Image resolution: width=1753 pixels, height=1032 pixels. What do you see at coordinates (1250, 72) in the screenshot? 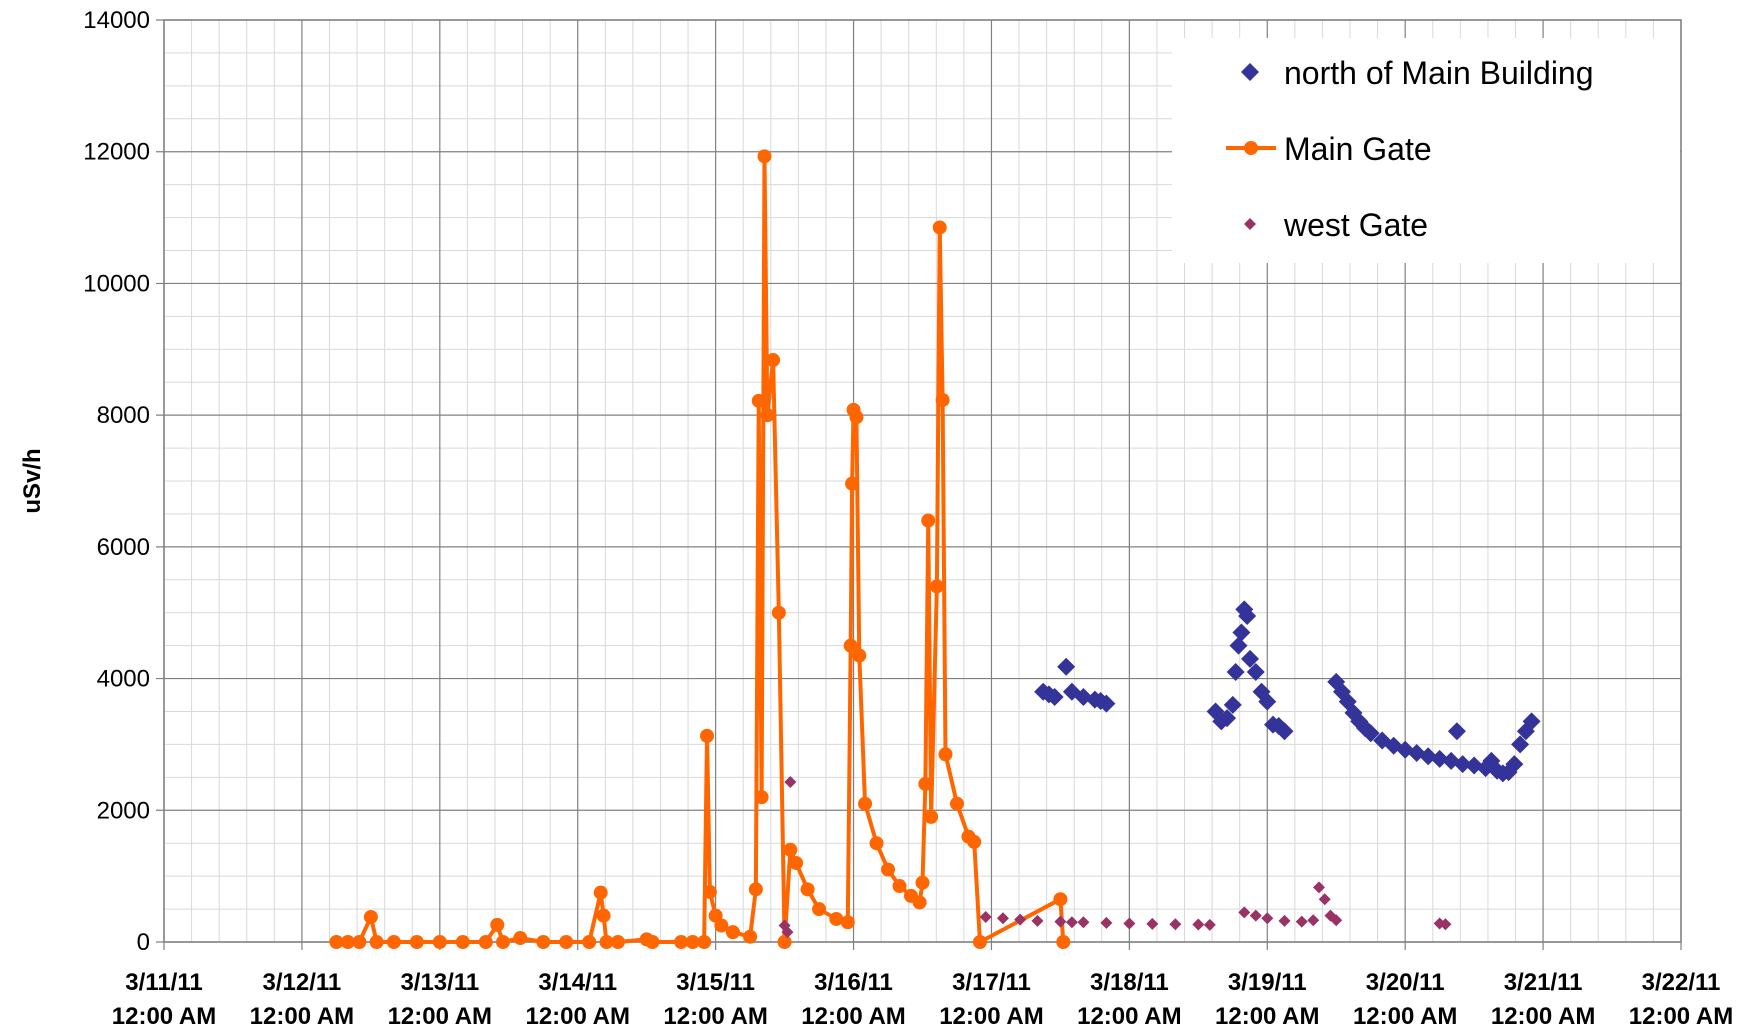
I see `legend-diamond-icon` at bounding box center [1250, 72].